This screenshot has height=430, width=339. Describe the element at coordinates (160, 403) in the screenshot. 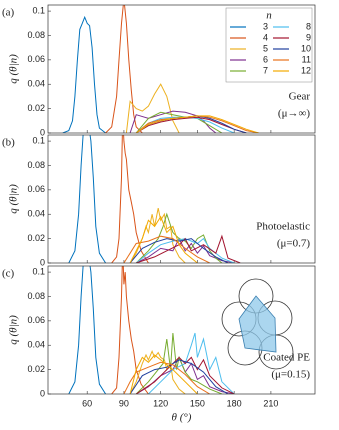

I see `x-tick-label: 120` at that location.